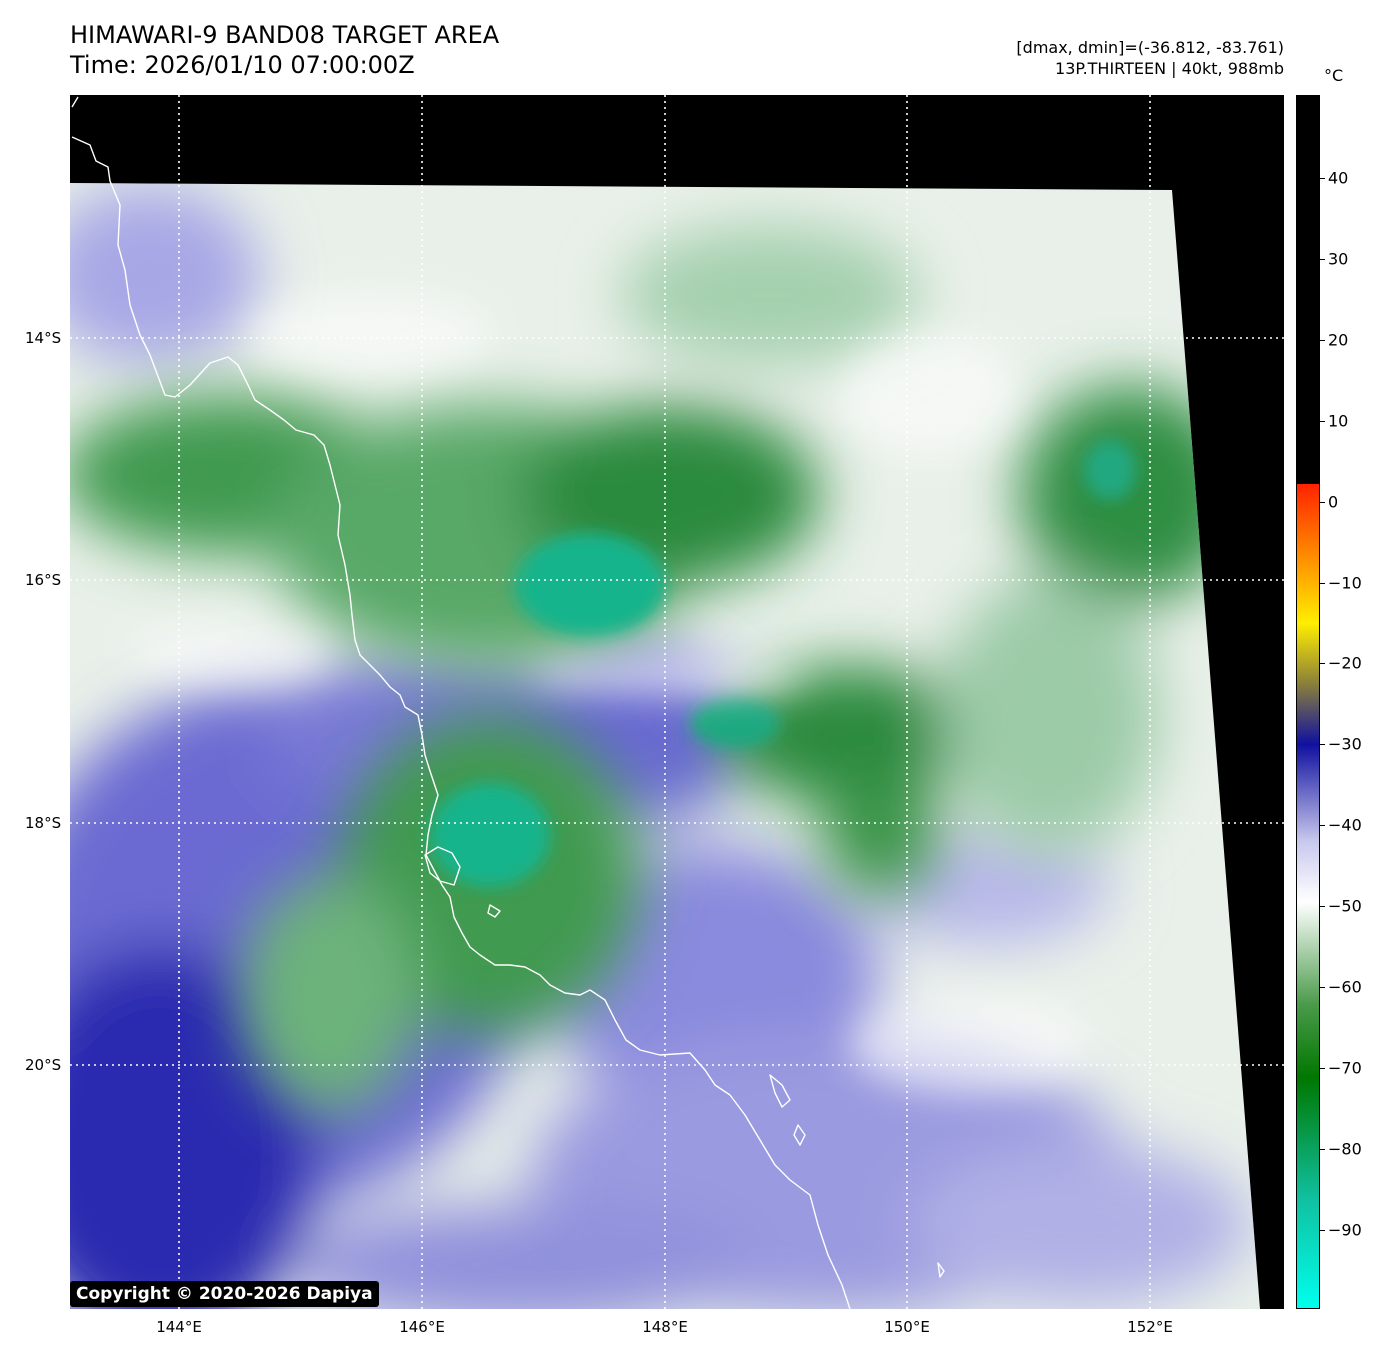 The width and height of the screenshot is (1388, 1359). Describe the element at coordinates (43, 580) in the screenshot. I see `y-tick-label: 16°S` at that location.